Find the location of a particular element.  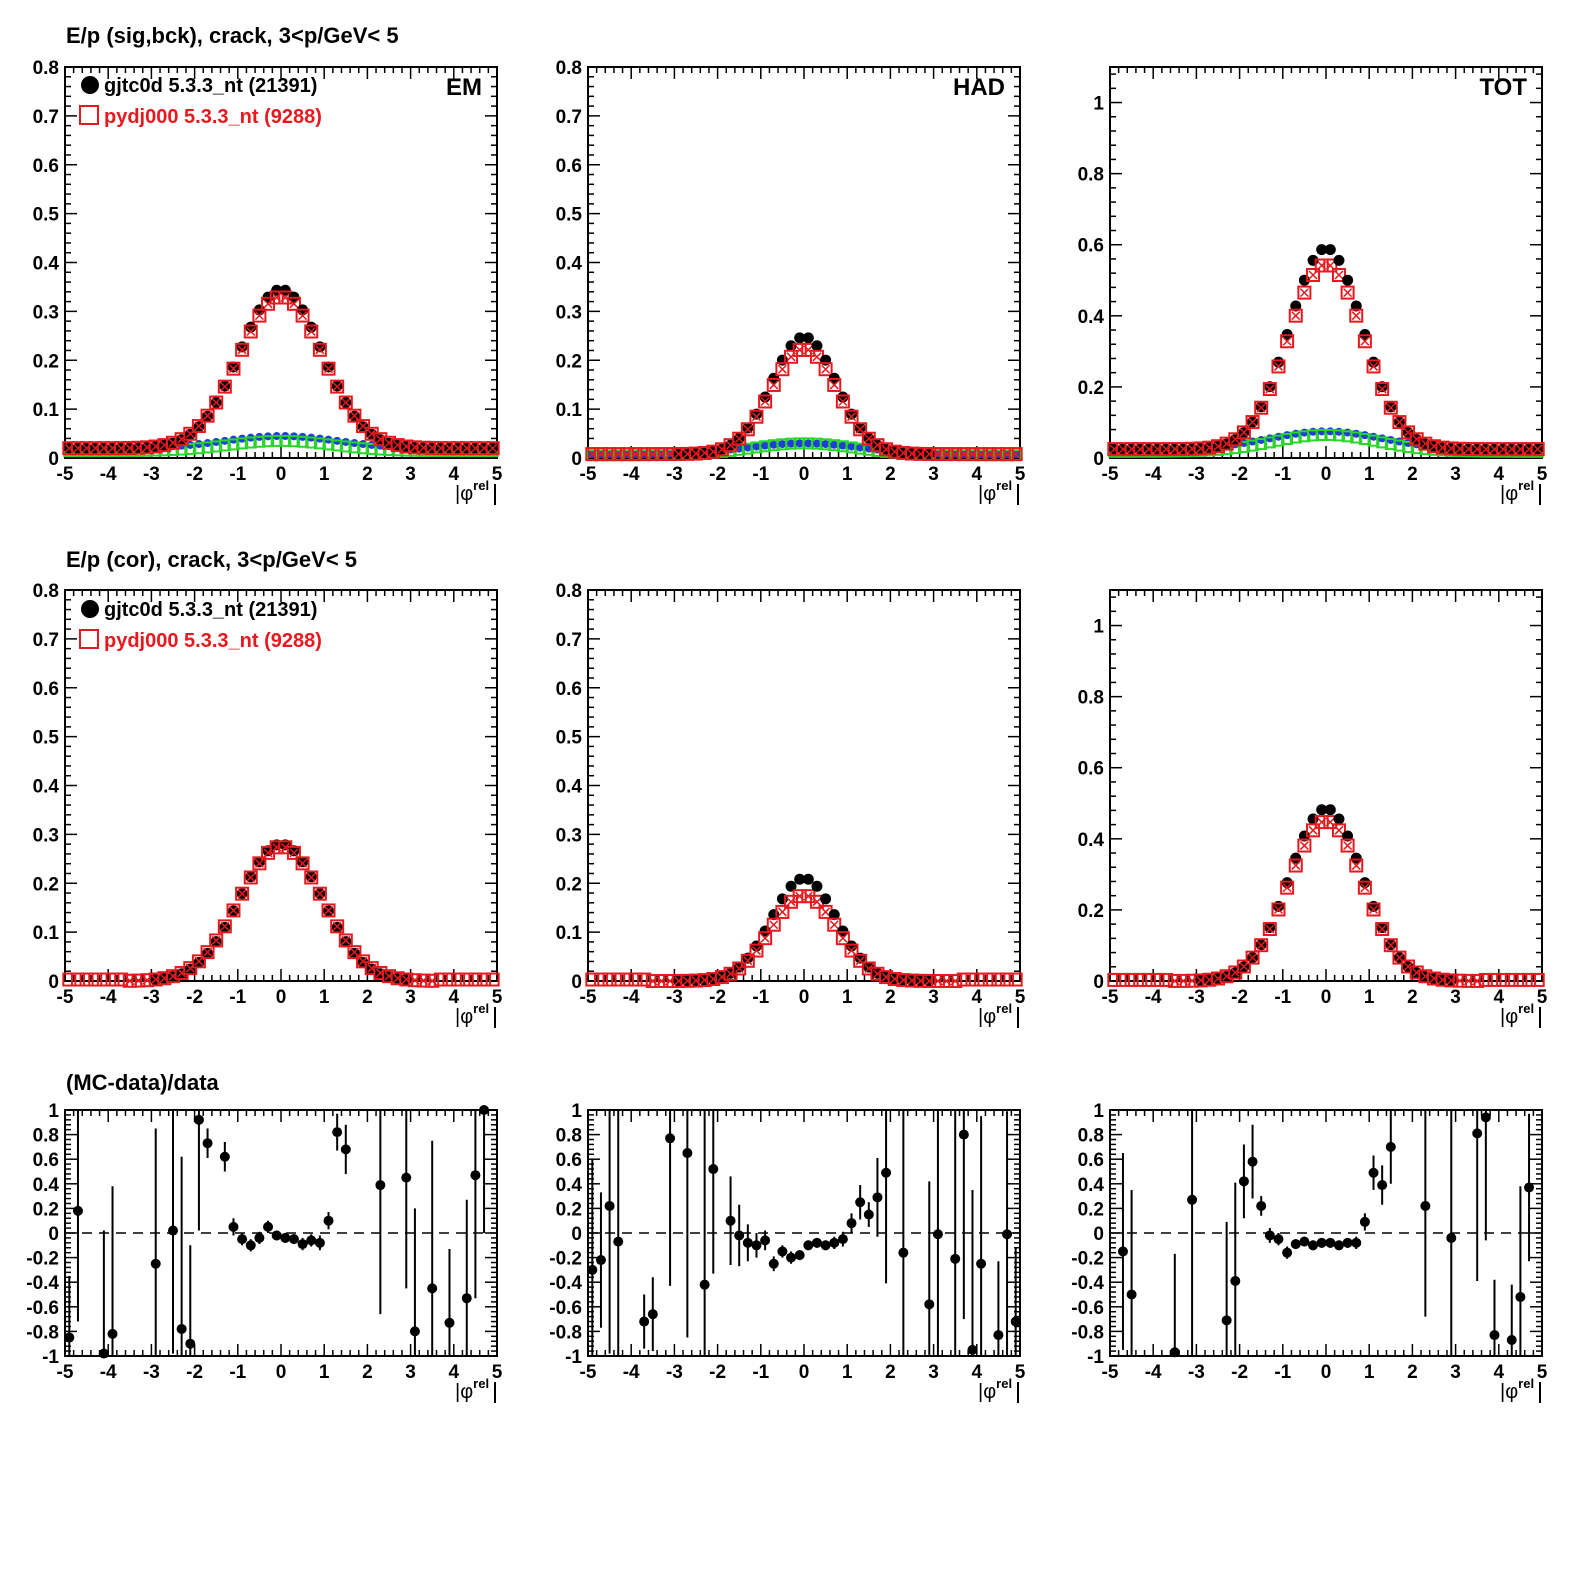

y-tick-label: -1 is located at coordinates (50, 1357).